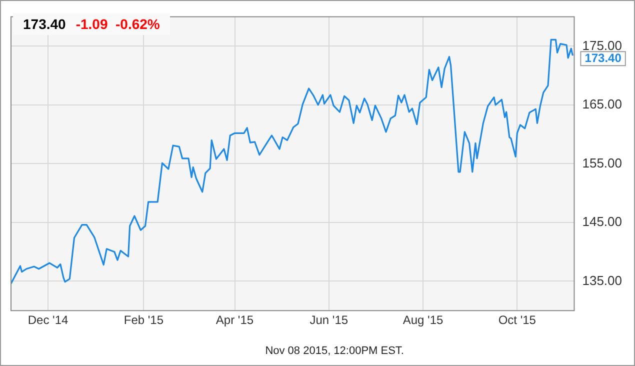  Describe the element at coordinates (334, 351) in the screenshot. I see `text: Nov 08 2015, 12:00PM EST.` at that location.